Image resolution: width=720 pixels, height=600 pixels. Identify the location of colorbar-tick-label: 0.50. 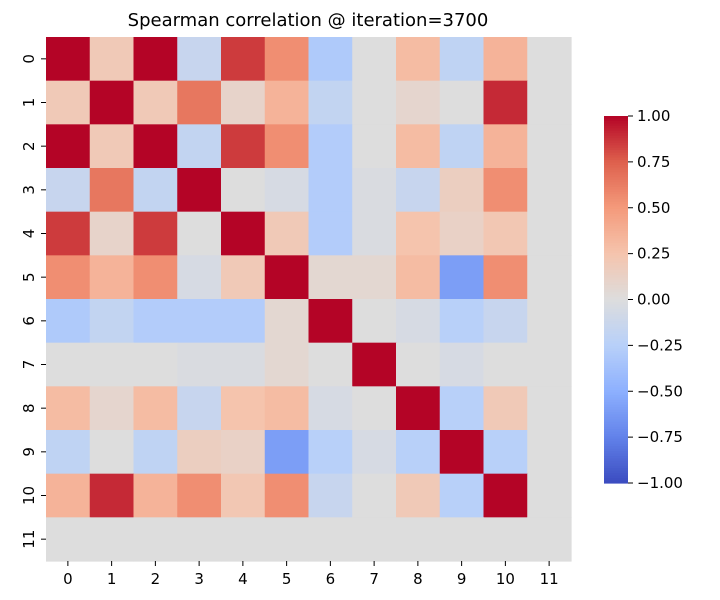
(653, 208).